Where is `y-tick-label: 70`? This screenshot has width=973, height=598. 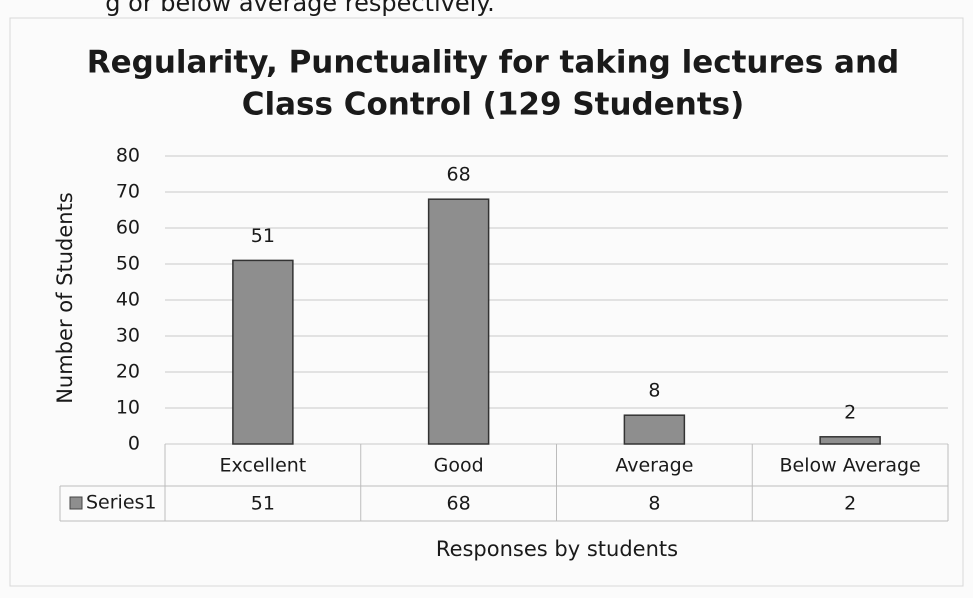 y-tick-label: 70 is located at coordinates (128, 192).